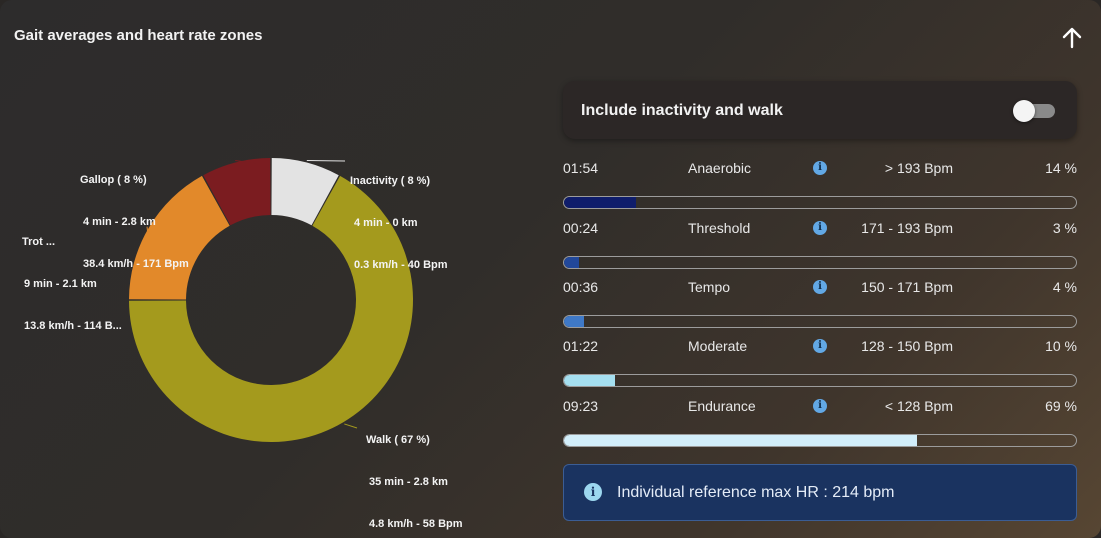  Describe the element at coordinates (1064, 287) in the screenshot. I see `zone-percent: 4 %` at that location.